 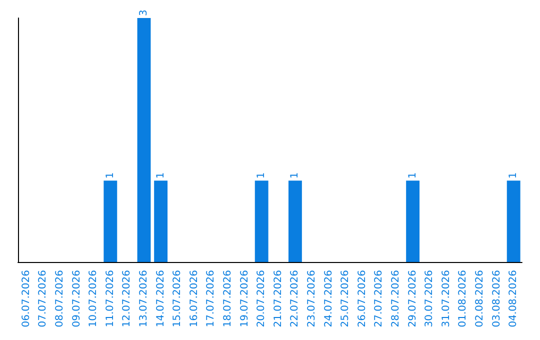 What do you see at coordinates (60, 299) in the screenshot?
I see `x-tick-label: 08.07.2026` at bounding box center [60, 299].